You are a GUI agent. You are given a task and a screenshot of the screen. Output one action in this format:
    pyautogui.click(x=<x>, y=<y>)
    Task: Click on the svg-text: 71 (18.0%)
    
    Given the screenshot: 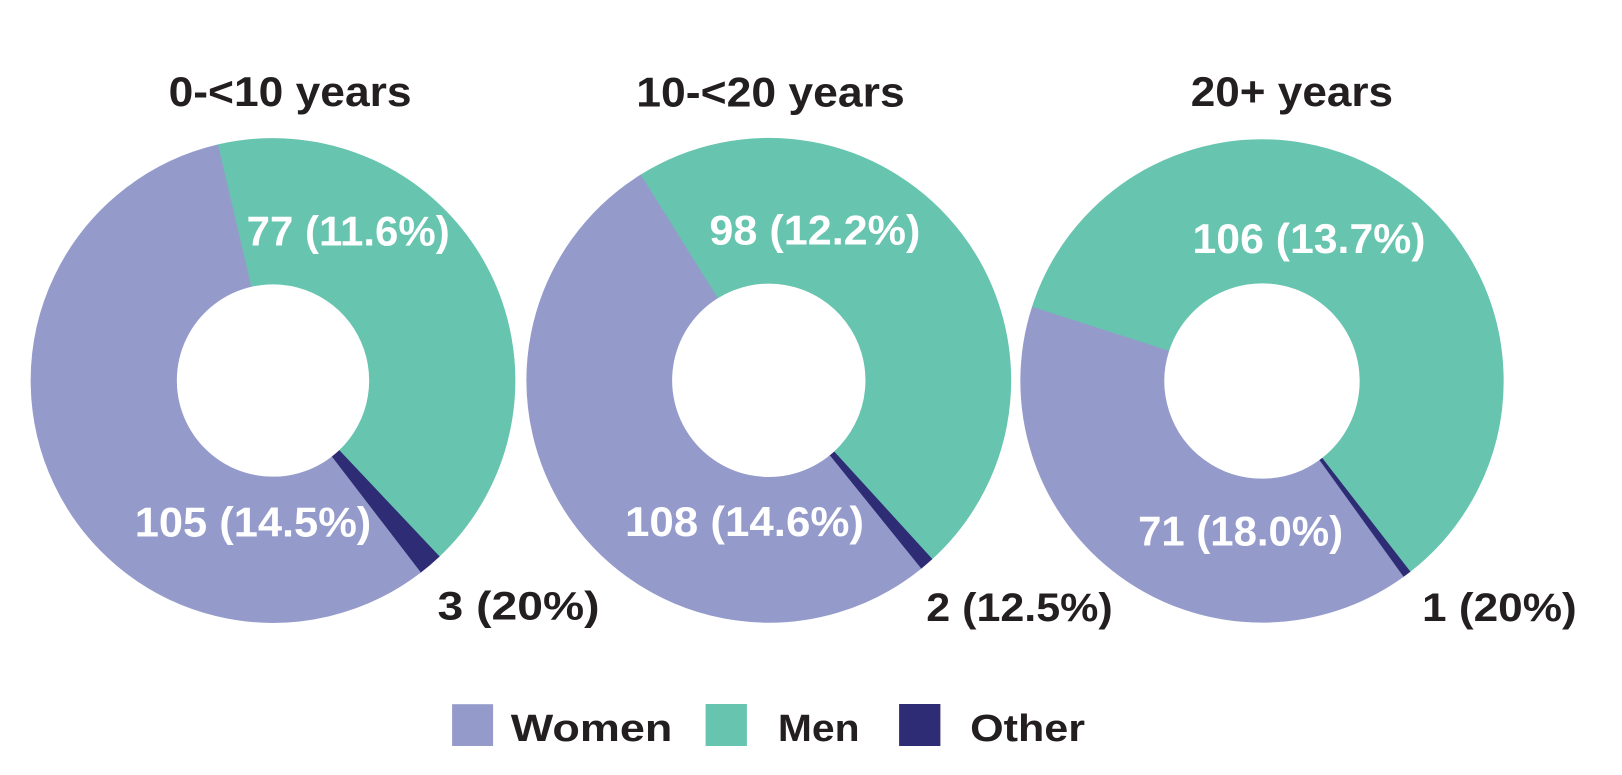 What is the action you would take?
    pyautogui.click(x=1240, y=530)
    